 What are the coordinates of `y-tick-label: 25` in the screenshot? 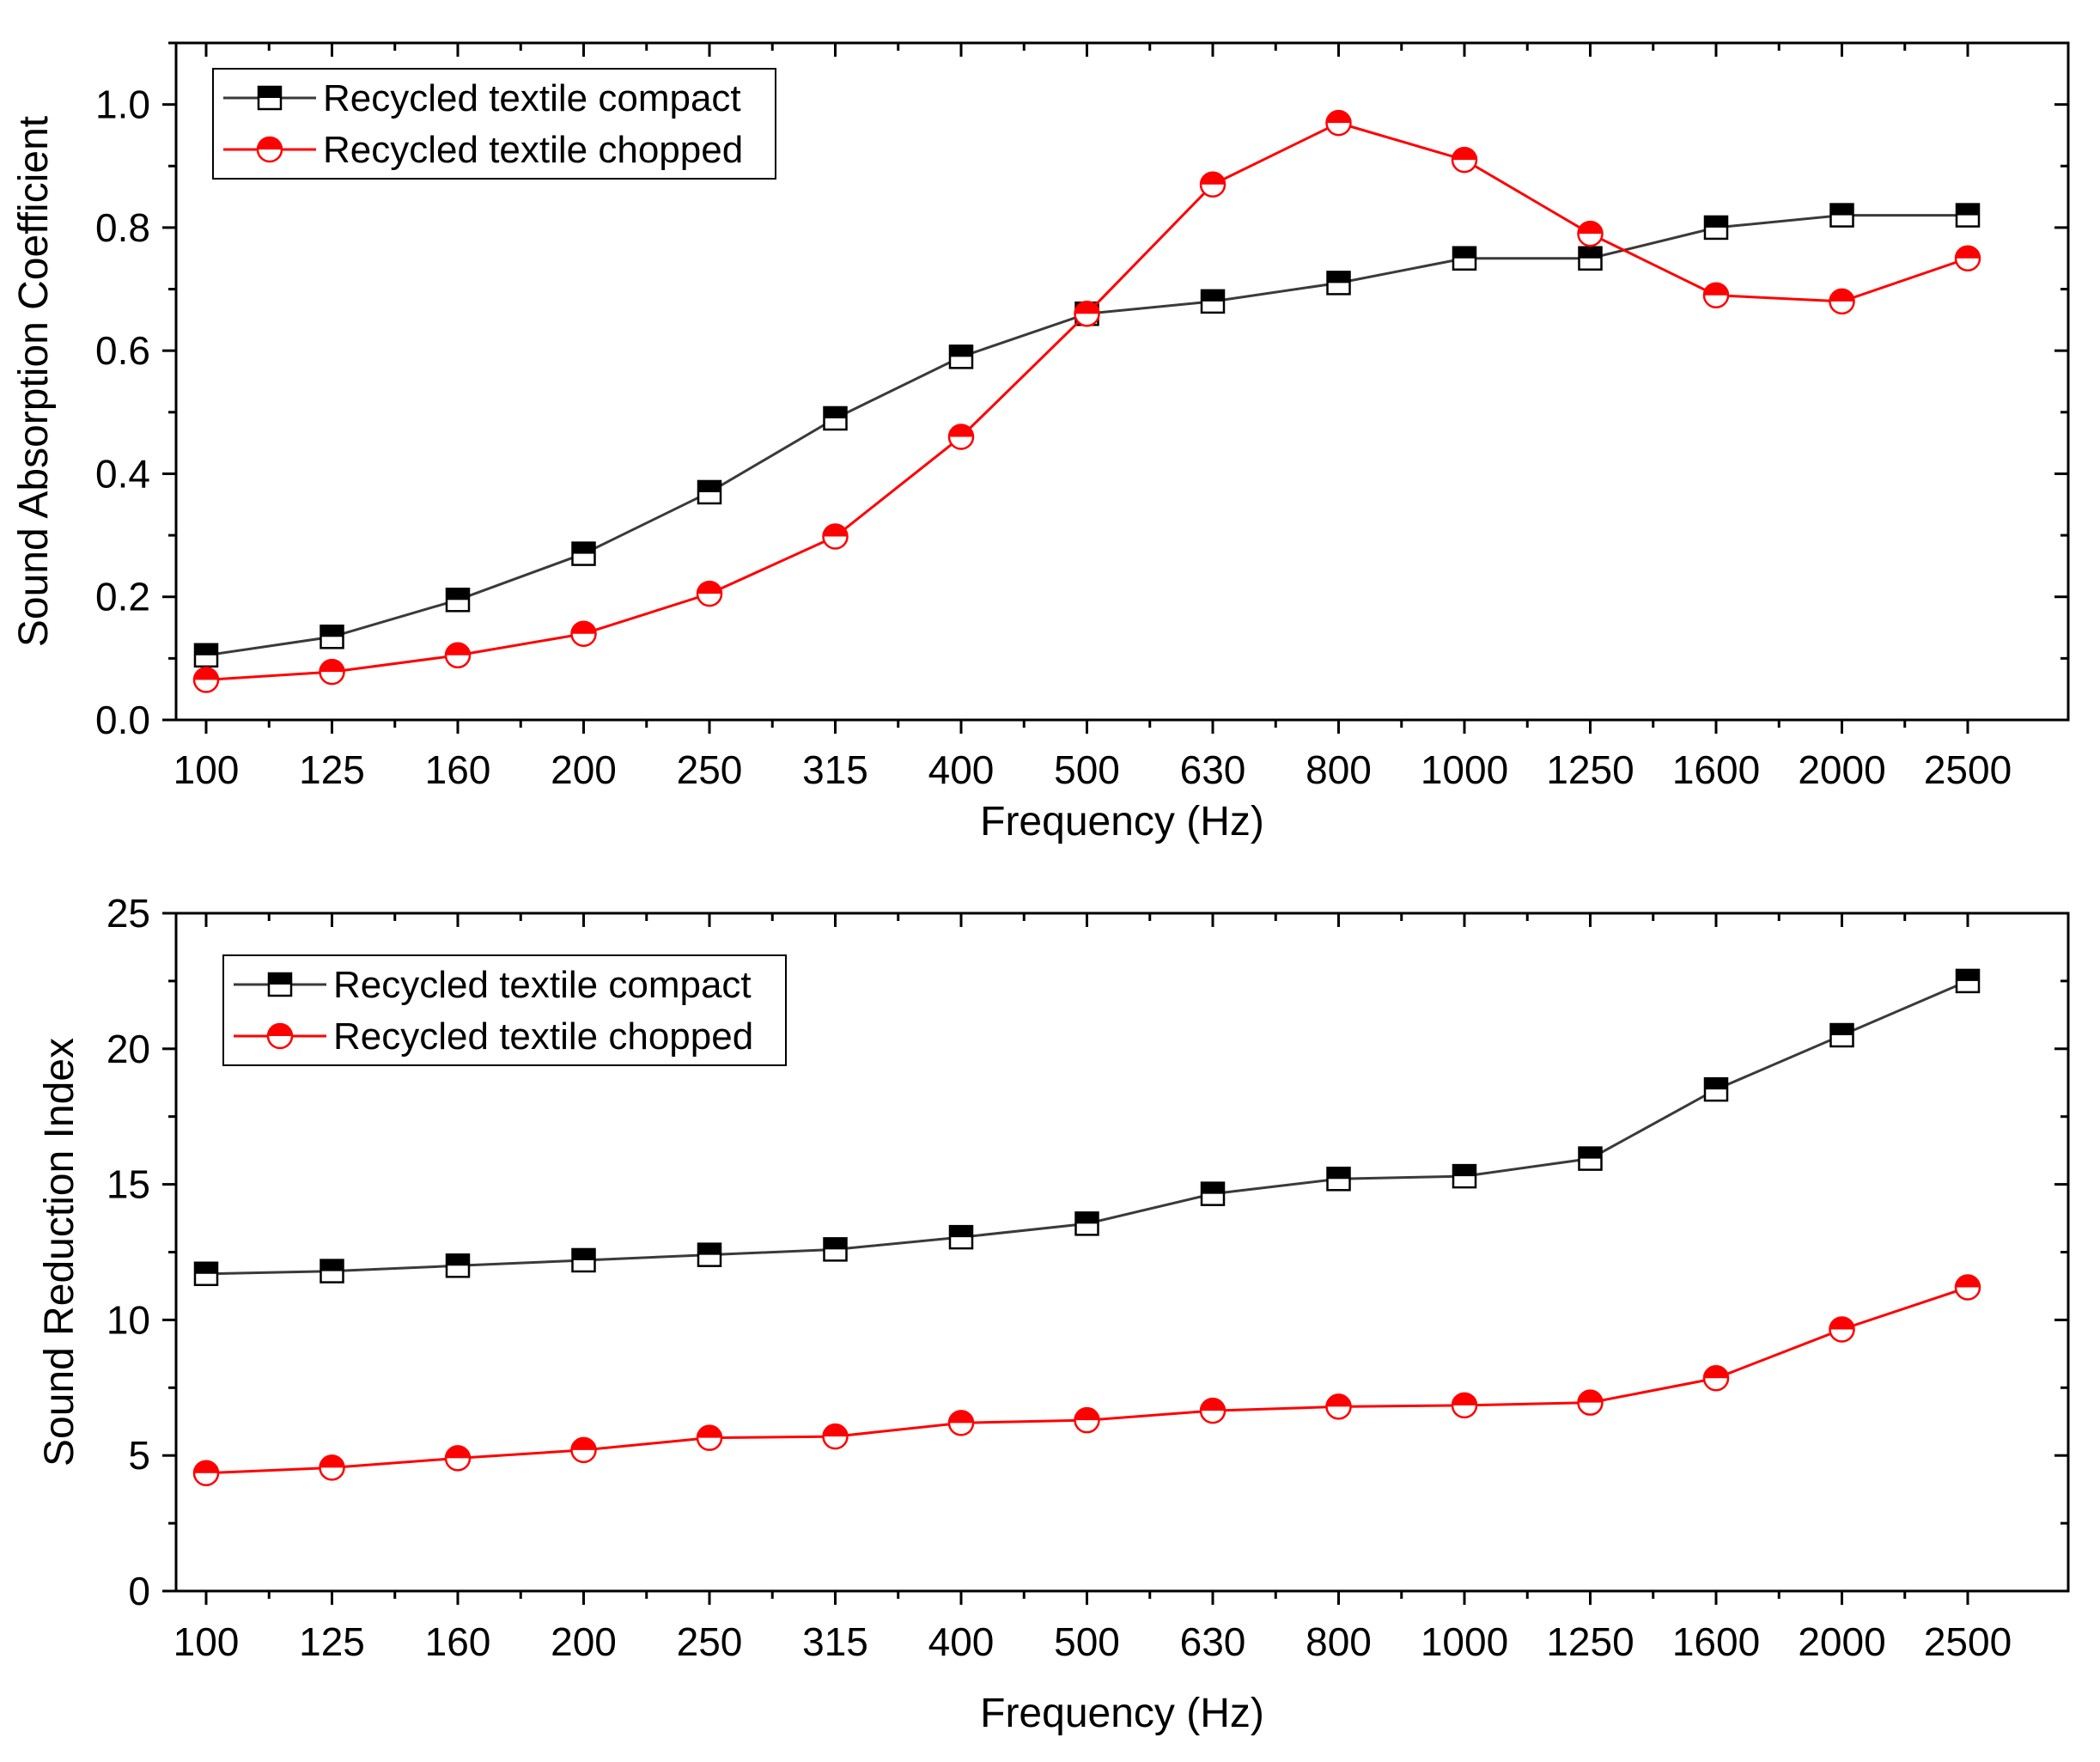 It's located at (128, 913).